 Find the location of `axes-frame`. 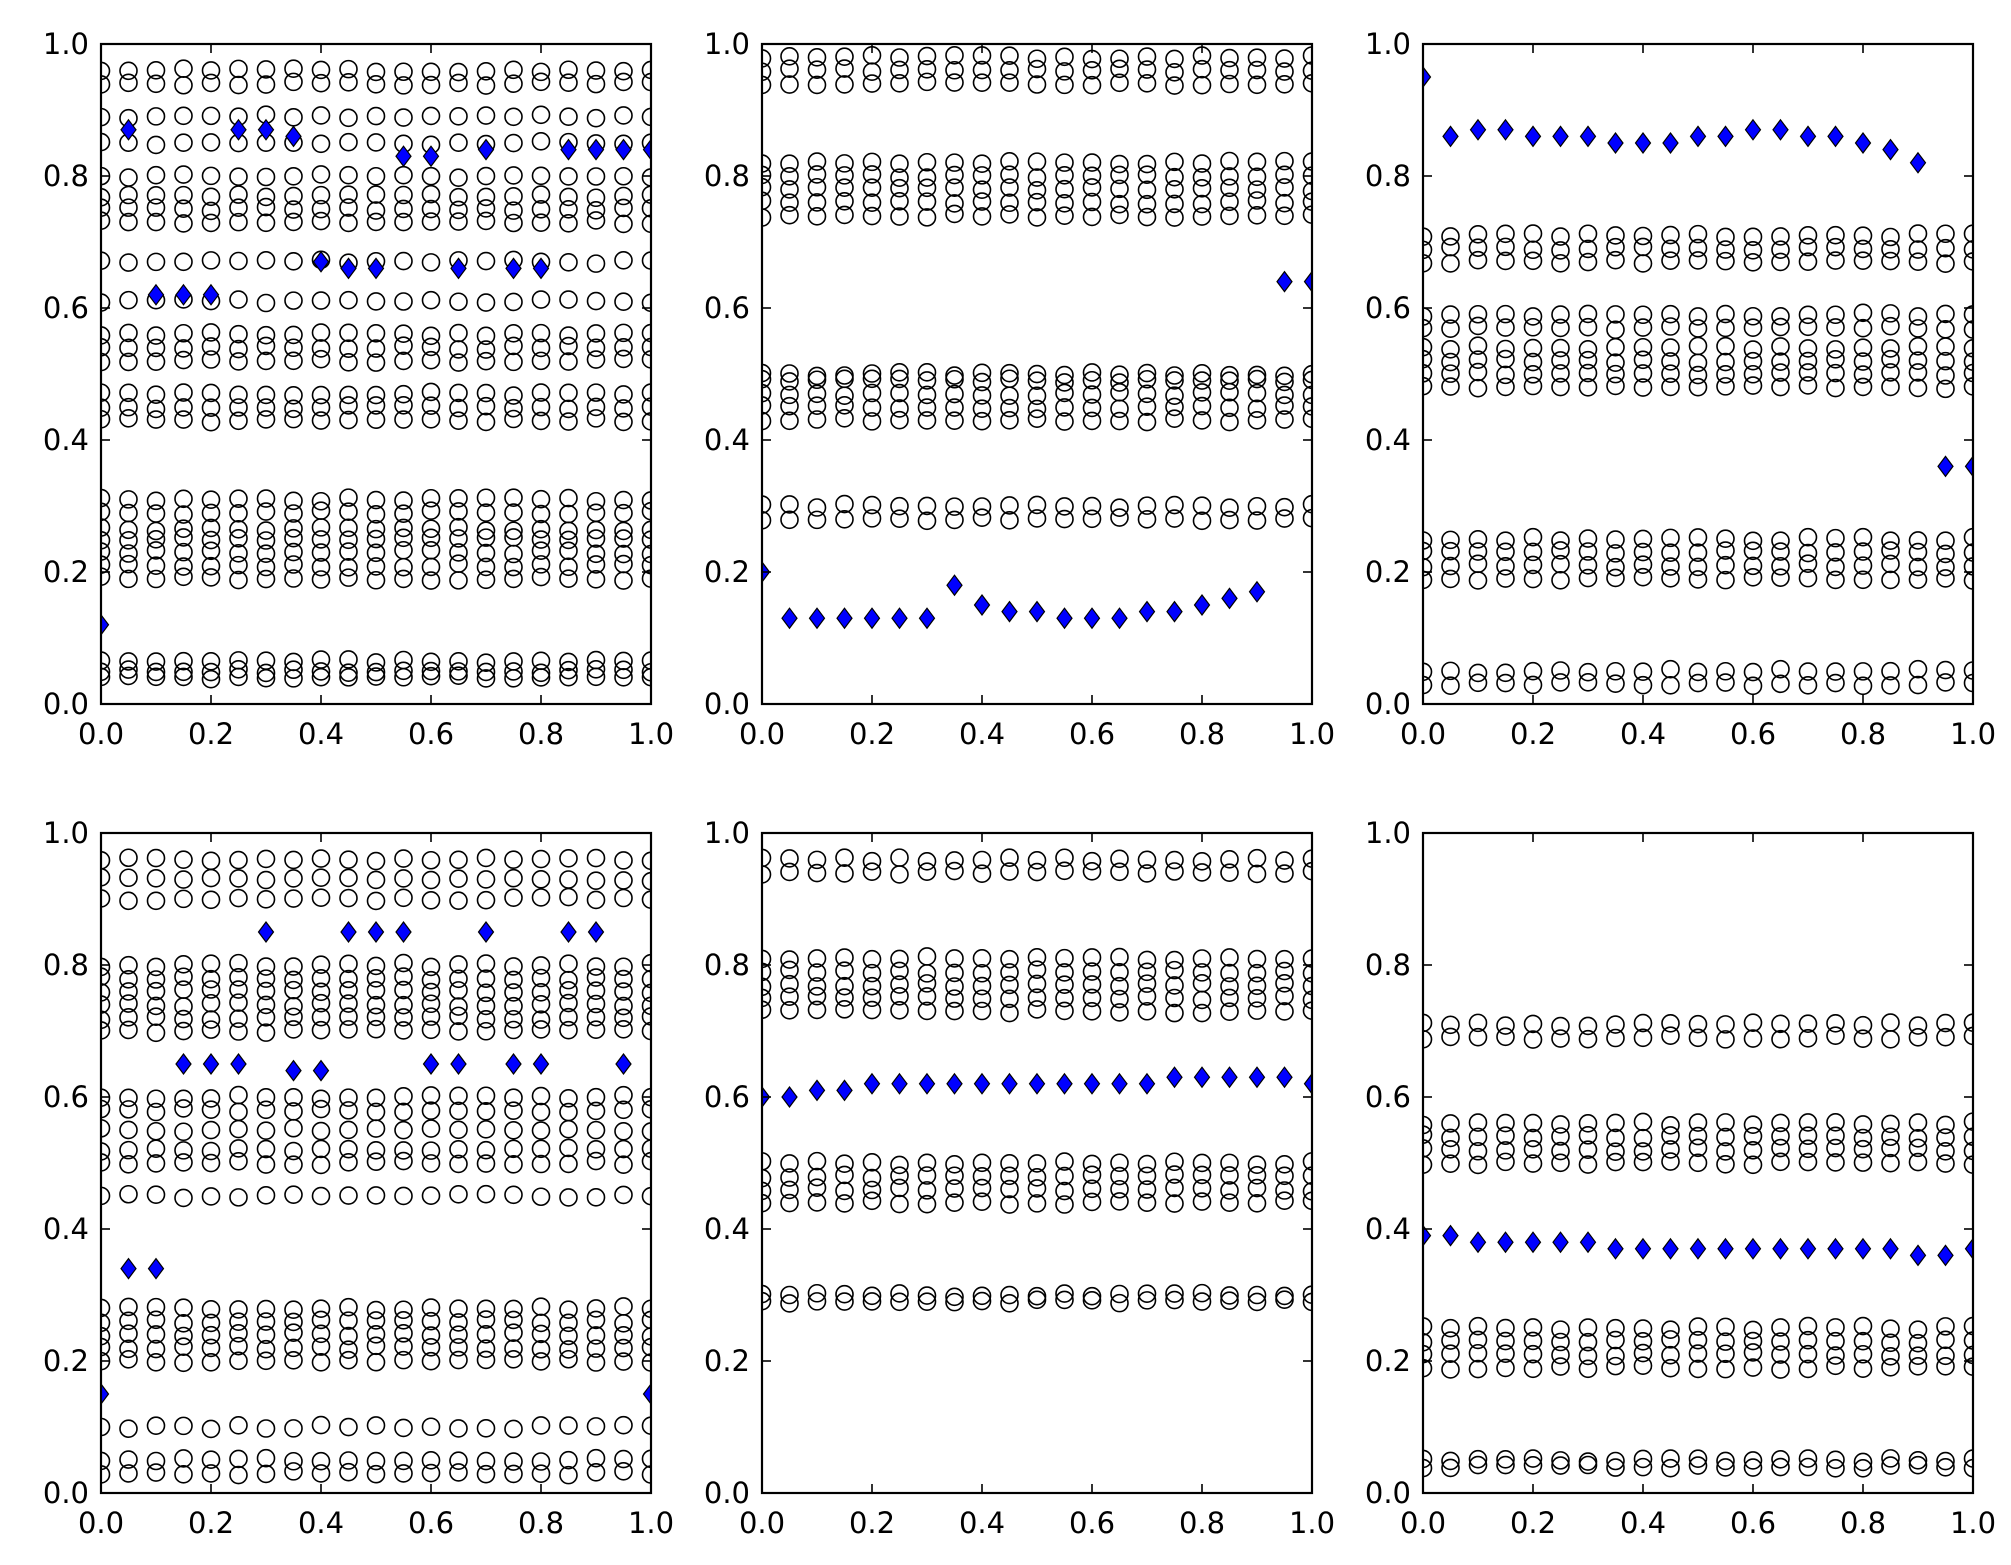

axes-frame is located at coordinates (376, 1163).